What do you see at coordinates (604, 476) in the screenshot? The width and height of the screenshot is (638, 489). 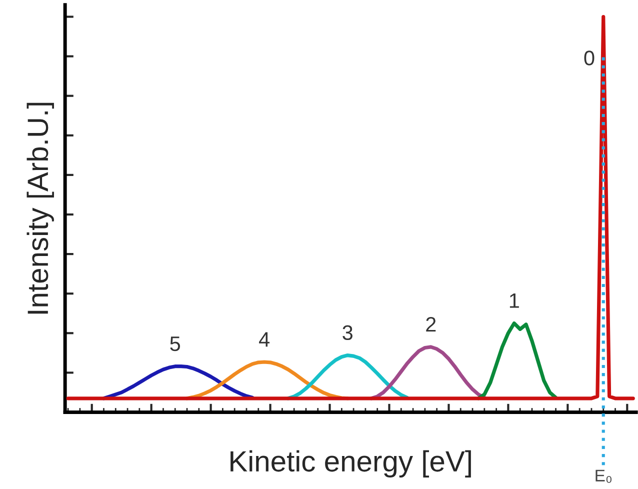 I see `text: E₀` at bounding box center [604, 476].